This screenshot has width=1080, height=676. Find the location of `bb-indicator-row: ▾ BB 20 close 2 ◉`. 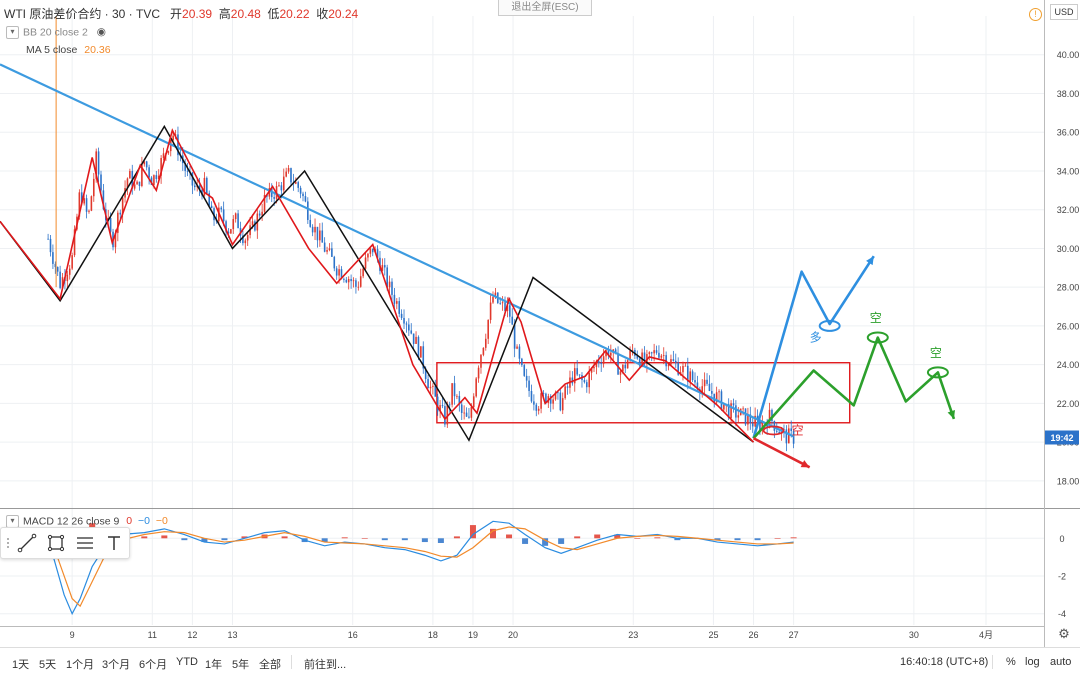

bb-indicator-row: ▾ BB 20 close 2 ◉ is located at coordinates (56, 32).